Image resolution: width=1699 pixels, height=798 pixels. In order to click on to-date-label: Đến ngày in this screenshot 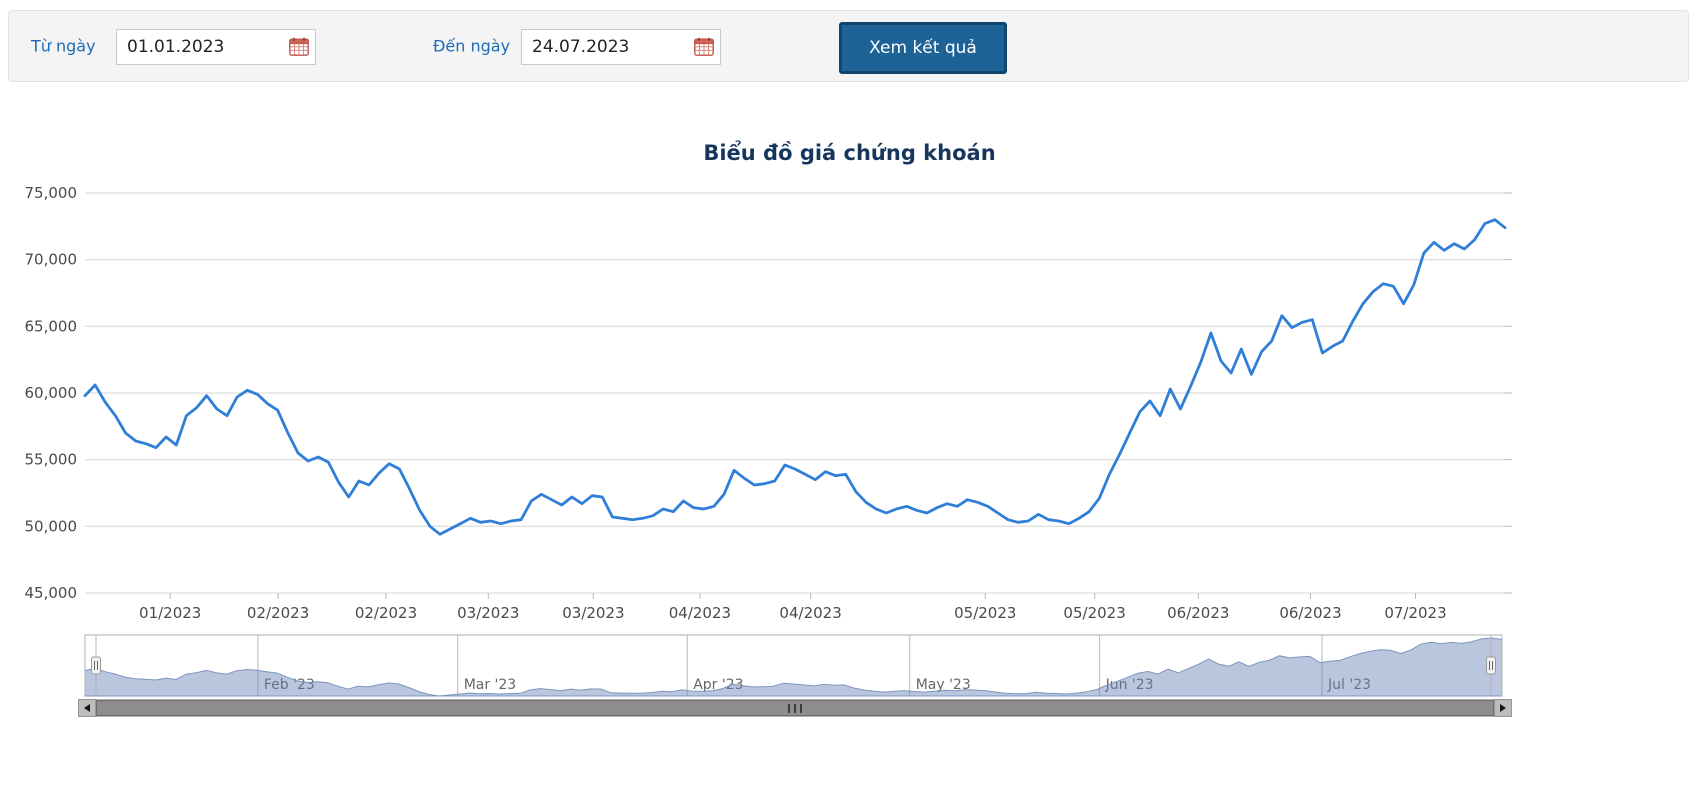, I will do `click(472, 46)`.